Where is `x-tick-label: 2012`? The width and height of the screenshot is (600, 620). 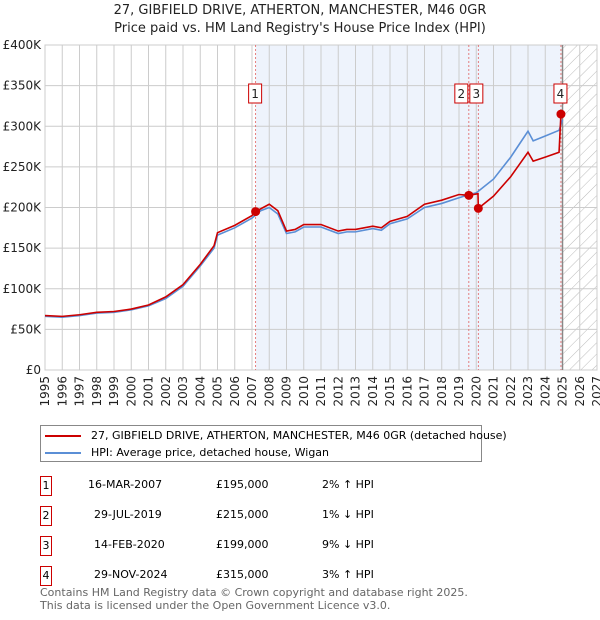 x-tick-label: 2012 is located at coordinates (338, 391).